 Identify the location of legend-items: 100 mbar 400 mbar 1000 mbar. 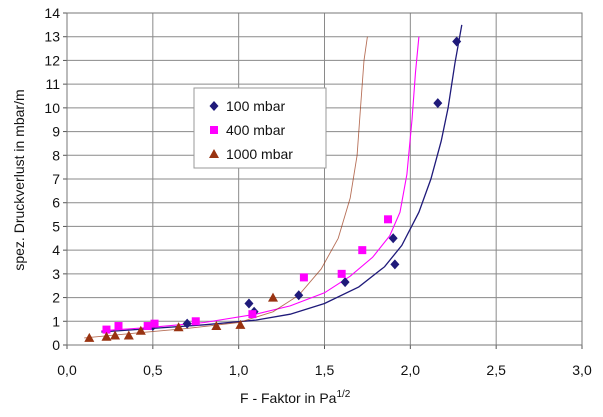
(251, 130).